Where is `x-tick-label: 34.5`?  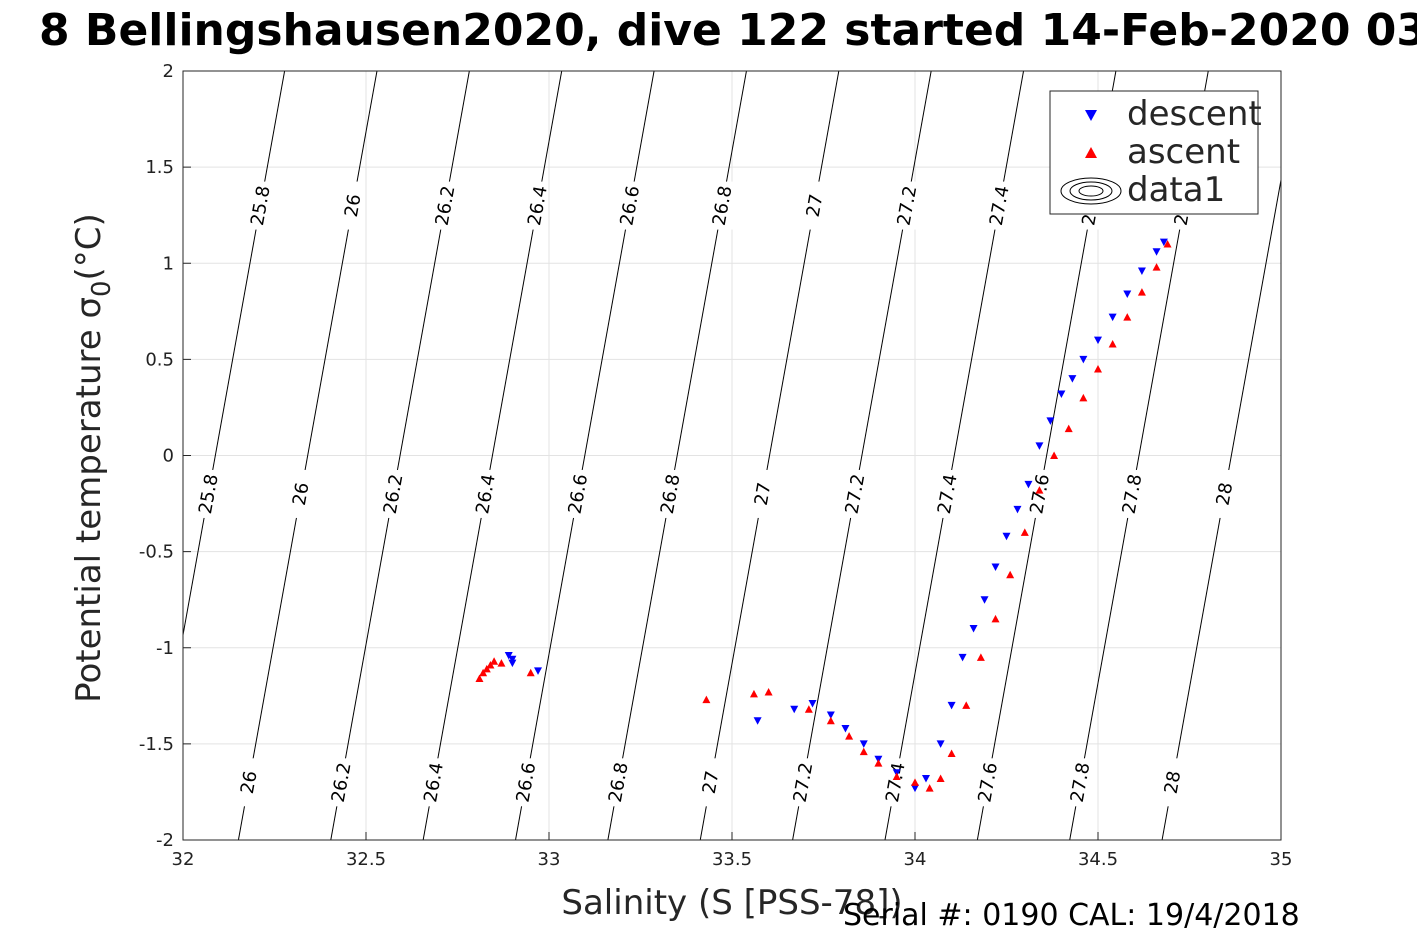 x-tick-label: 34.5 is located at coordinates (1098, 859).